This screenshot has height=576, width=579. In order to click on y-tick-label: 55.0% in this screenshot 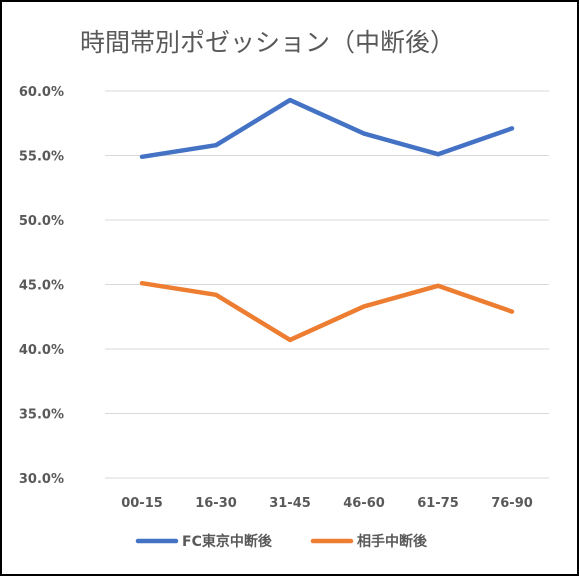, I will do `click(41, 157)`.